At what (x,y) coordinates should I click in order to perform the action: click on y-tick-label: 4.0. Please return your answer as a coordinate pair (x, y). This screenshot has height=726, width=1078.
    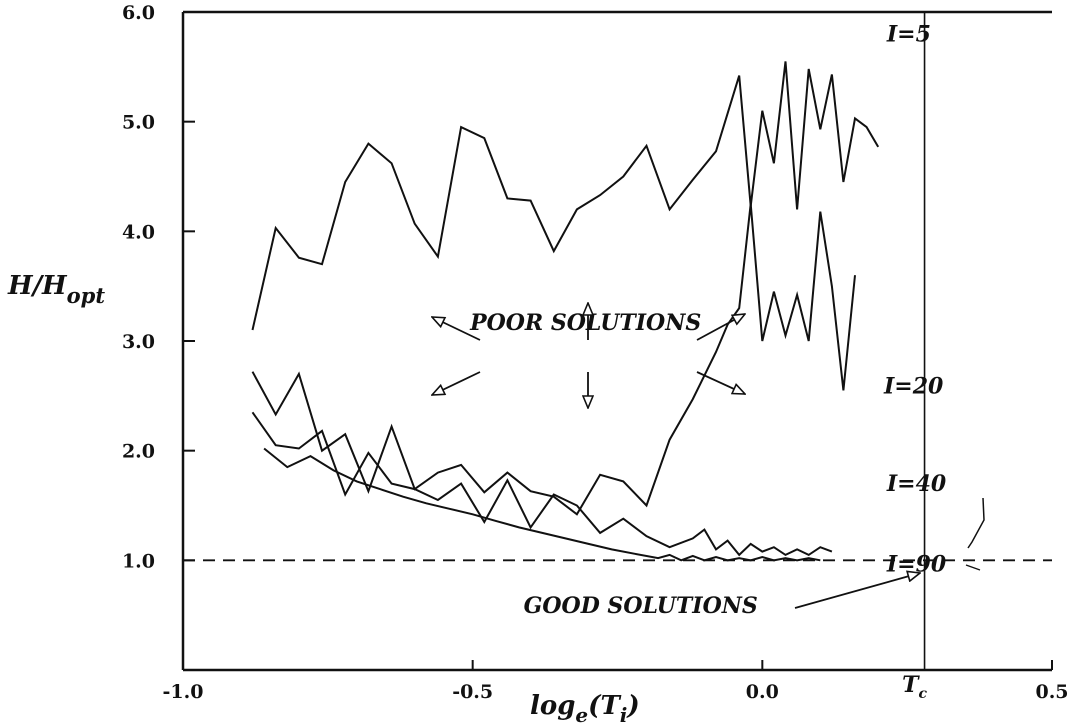
    Looking at the image, I should click on (138, 232).